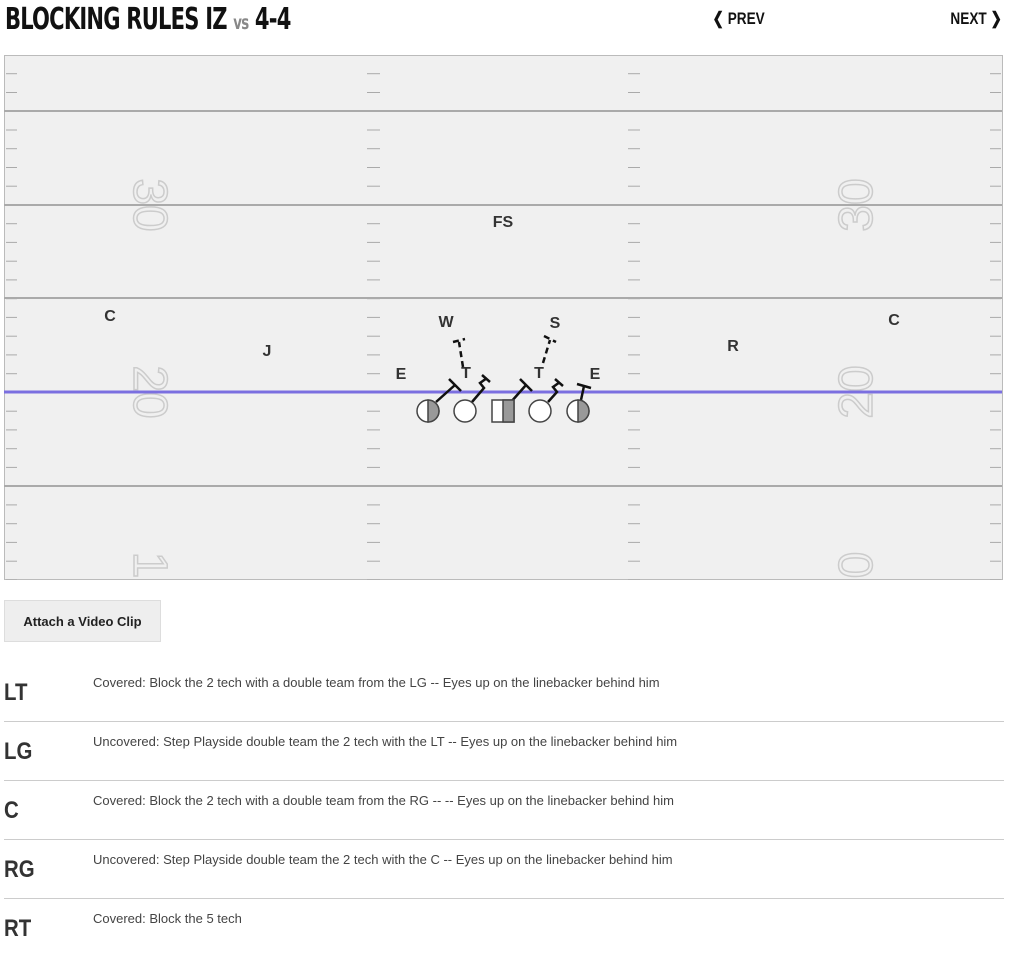 The image size is (1010, 958). What do you see at coordinates (267, 351) in the screenshot?
I see `defender-j: J` at bounding box center [267, 351].